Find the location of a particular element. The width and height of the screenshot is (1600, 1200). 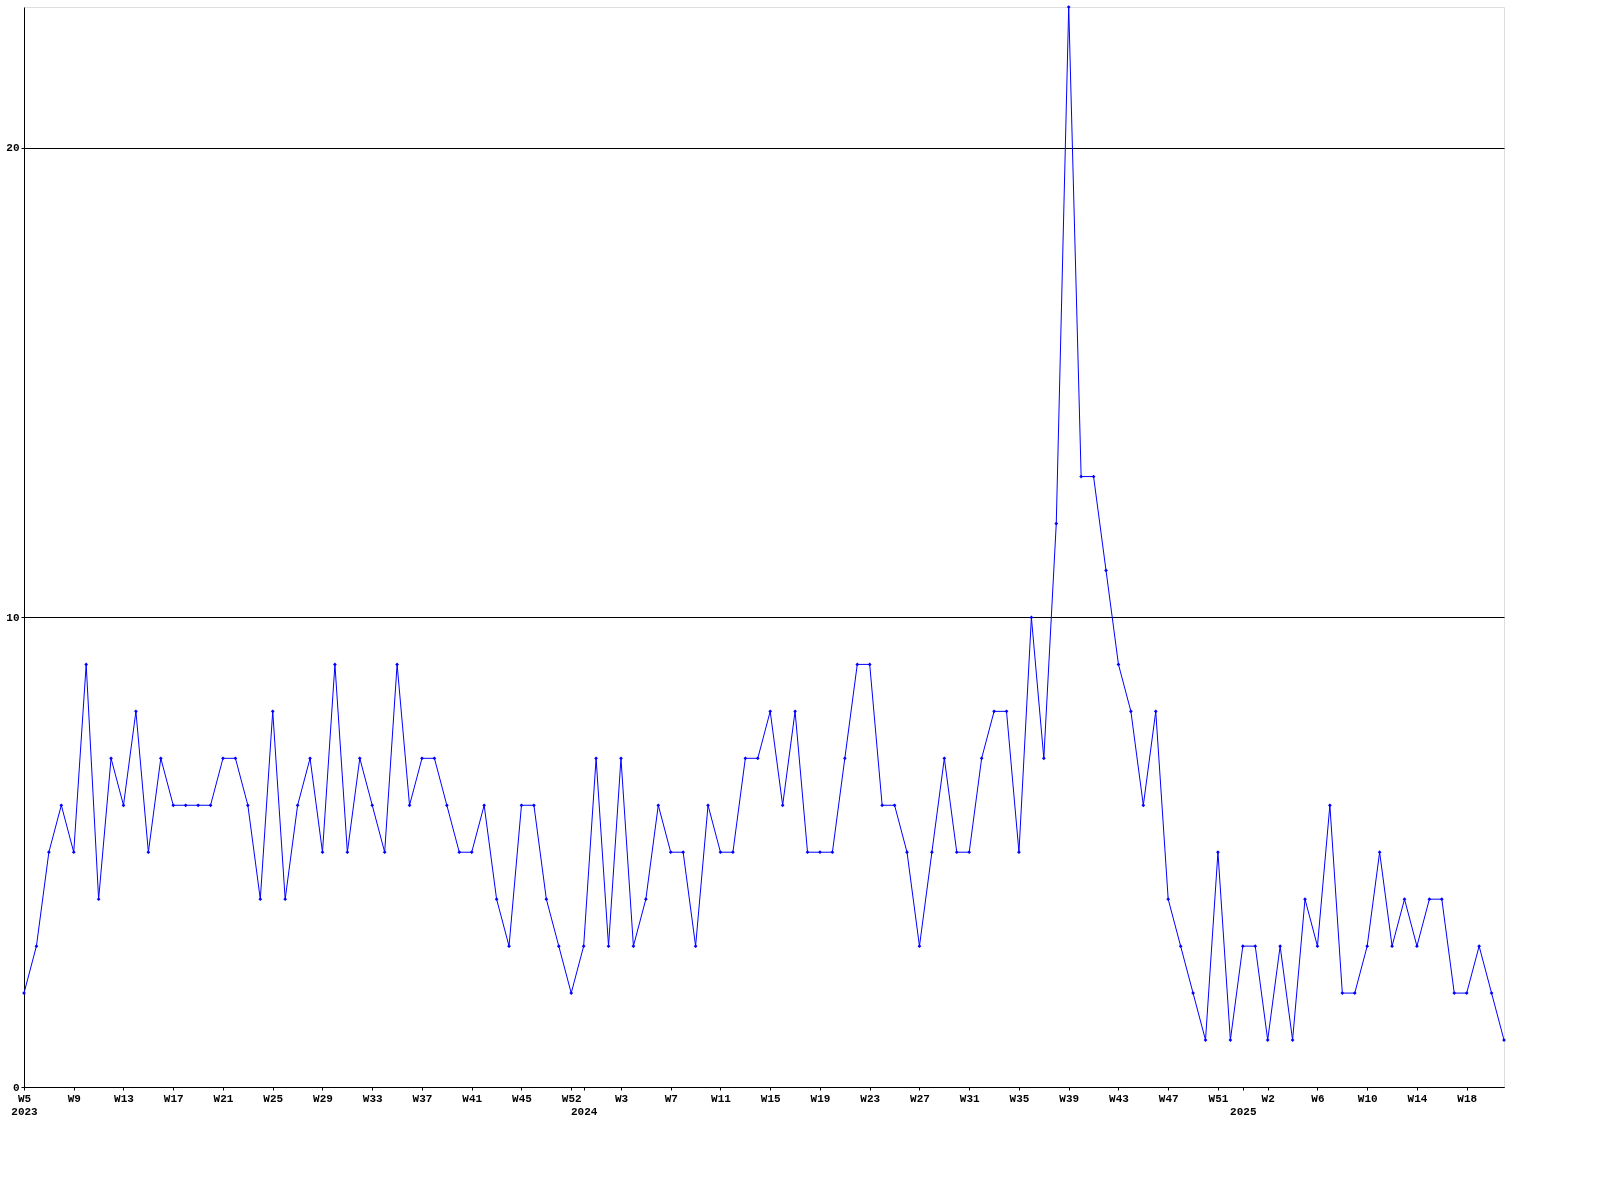

x-tick-label: W14 is located at coordinates (1417, 1098).